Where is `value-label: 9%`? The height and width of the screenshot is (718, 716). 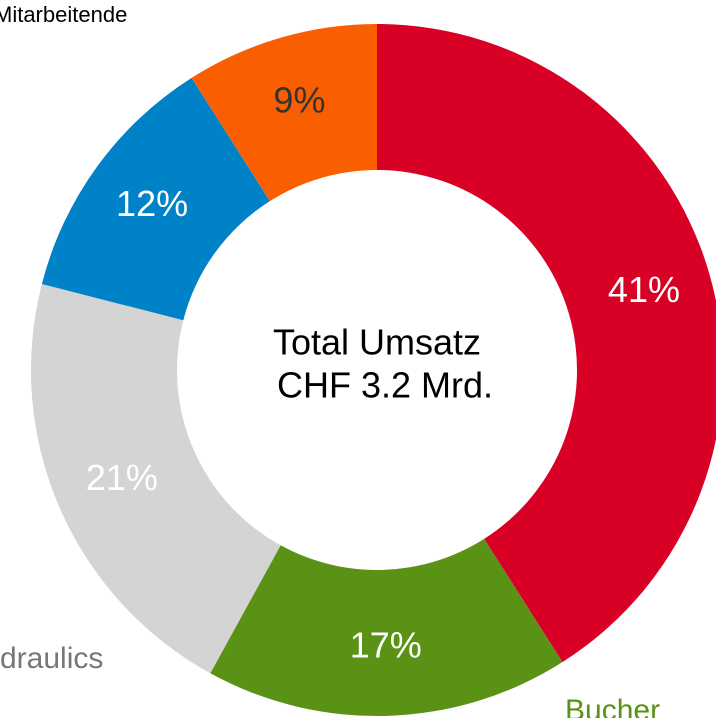
value-label: 9% is located at coordinates (299, 100).